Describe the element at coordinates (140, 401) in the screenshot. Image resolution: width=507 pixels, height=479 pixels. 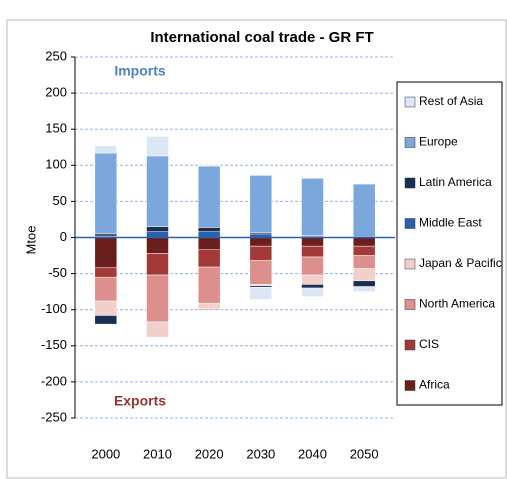
I see `annotation: Exports` at that location.